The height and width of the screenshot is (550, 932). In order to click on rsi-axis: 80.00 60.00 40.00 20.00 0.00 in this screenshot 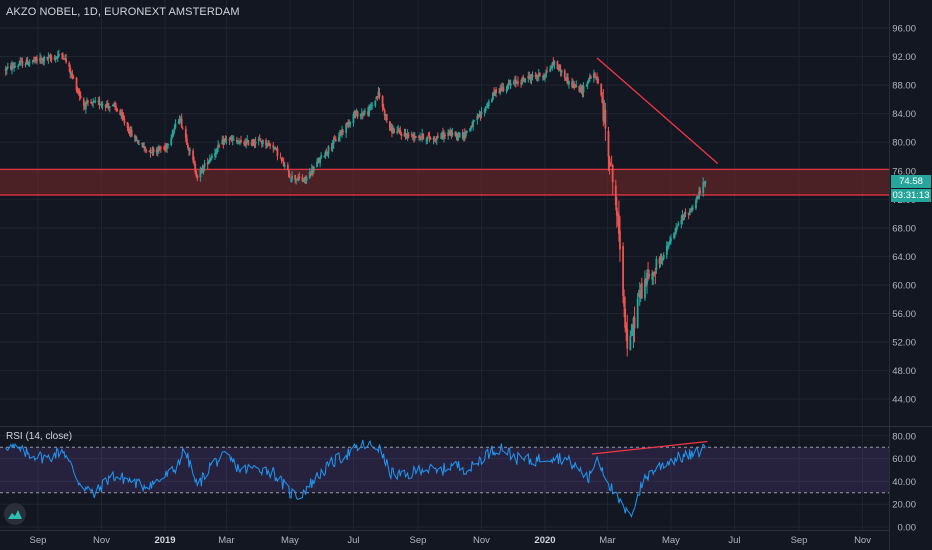, I will do `click(904, 482)`.